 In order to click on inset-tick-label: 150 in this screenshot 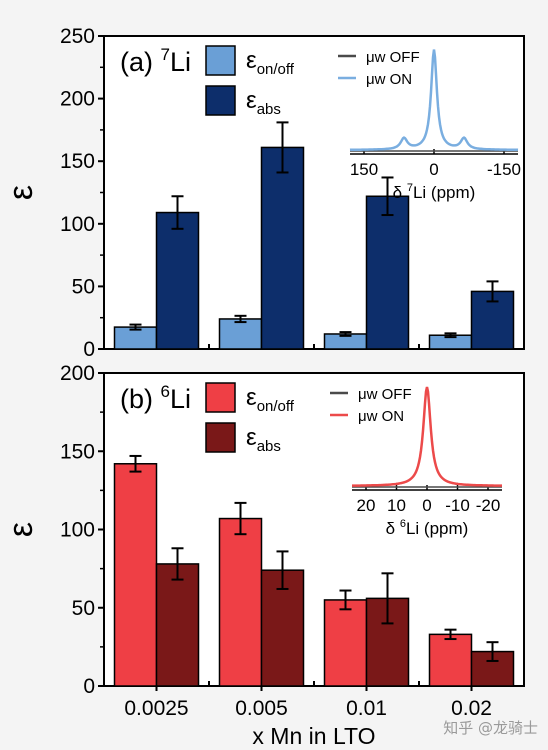, I will do `click(364, 169)`.